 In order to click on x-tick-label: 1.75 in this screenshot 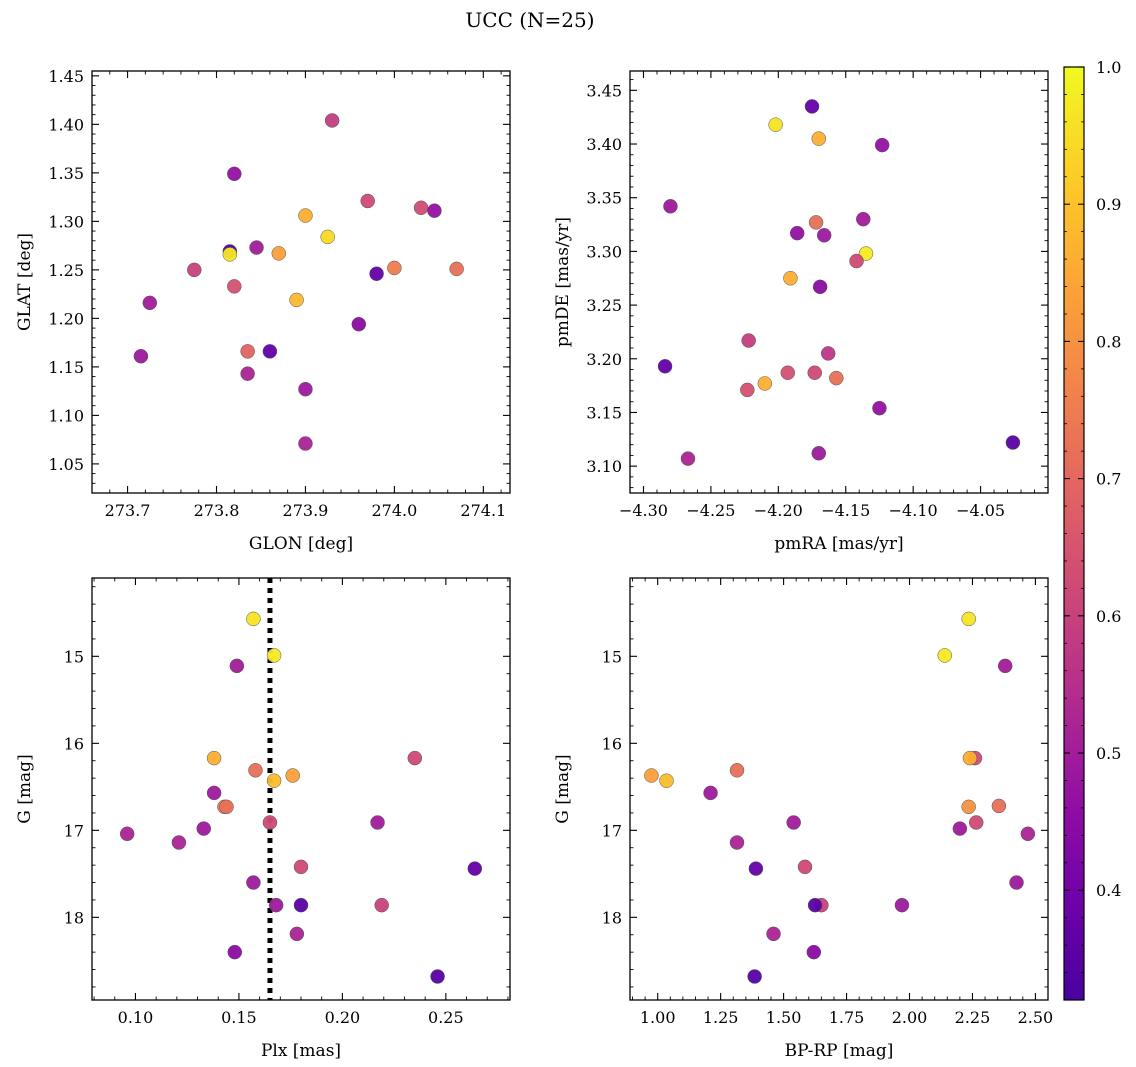, I will do `click(847, 1017)`.